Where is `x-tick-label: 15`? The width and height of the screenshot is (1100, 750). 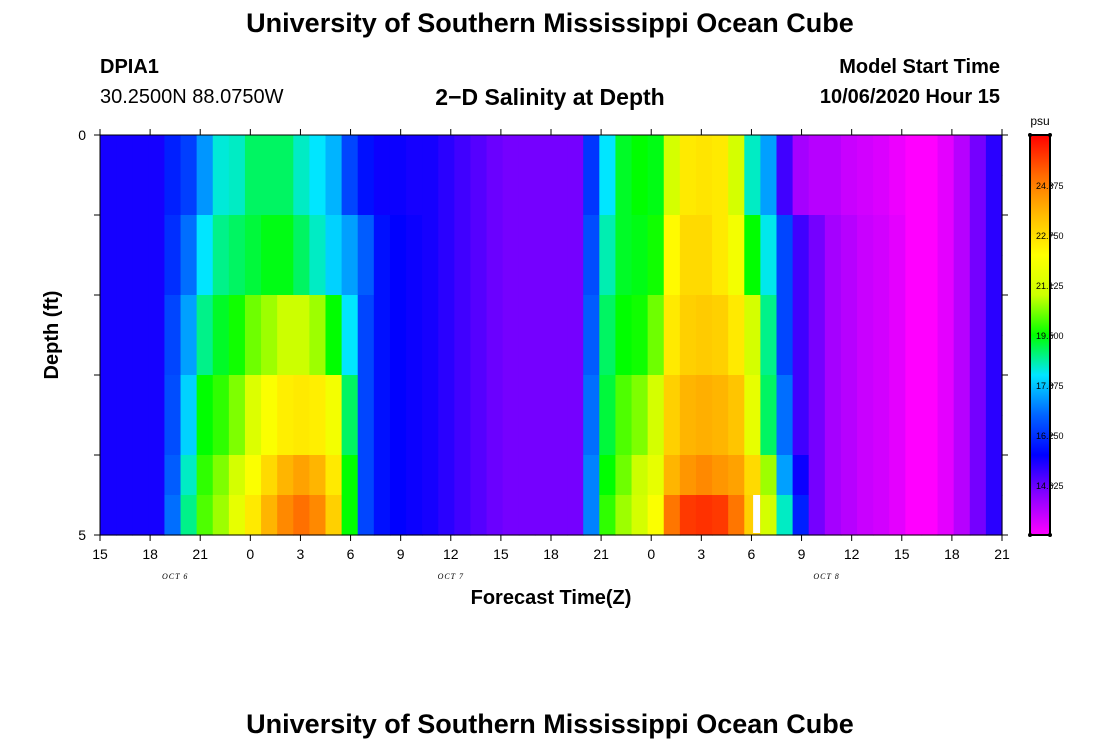 x-tick-label: 15 is located at coordinates (501, 554).